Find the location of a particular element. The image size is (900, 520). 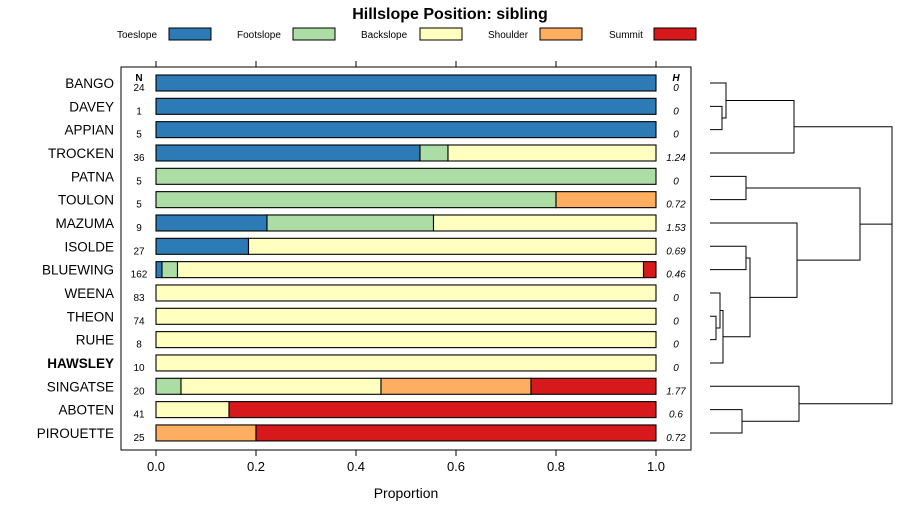

legend-swatch-toeslope is located at coordinates (190, 34).